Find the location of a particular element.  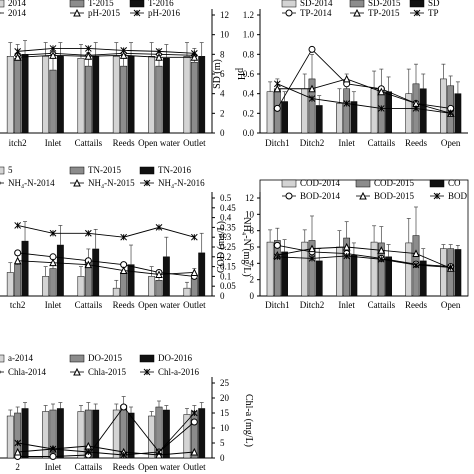

y-tick-label: 8 is located at coordinates (222, 54).